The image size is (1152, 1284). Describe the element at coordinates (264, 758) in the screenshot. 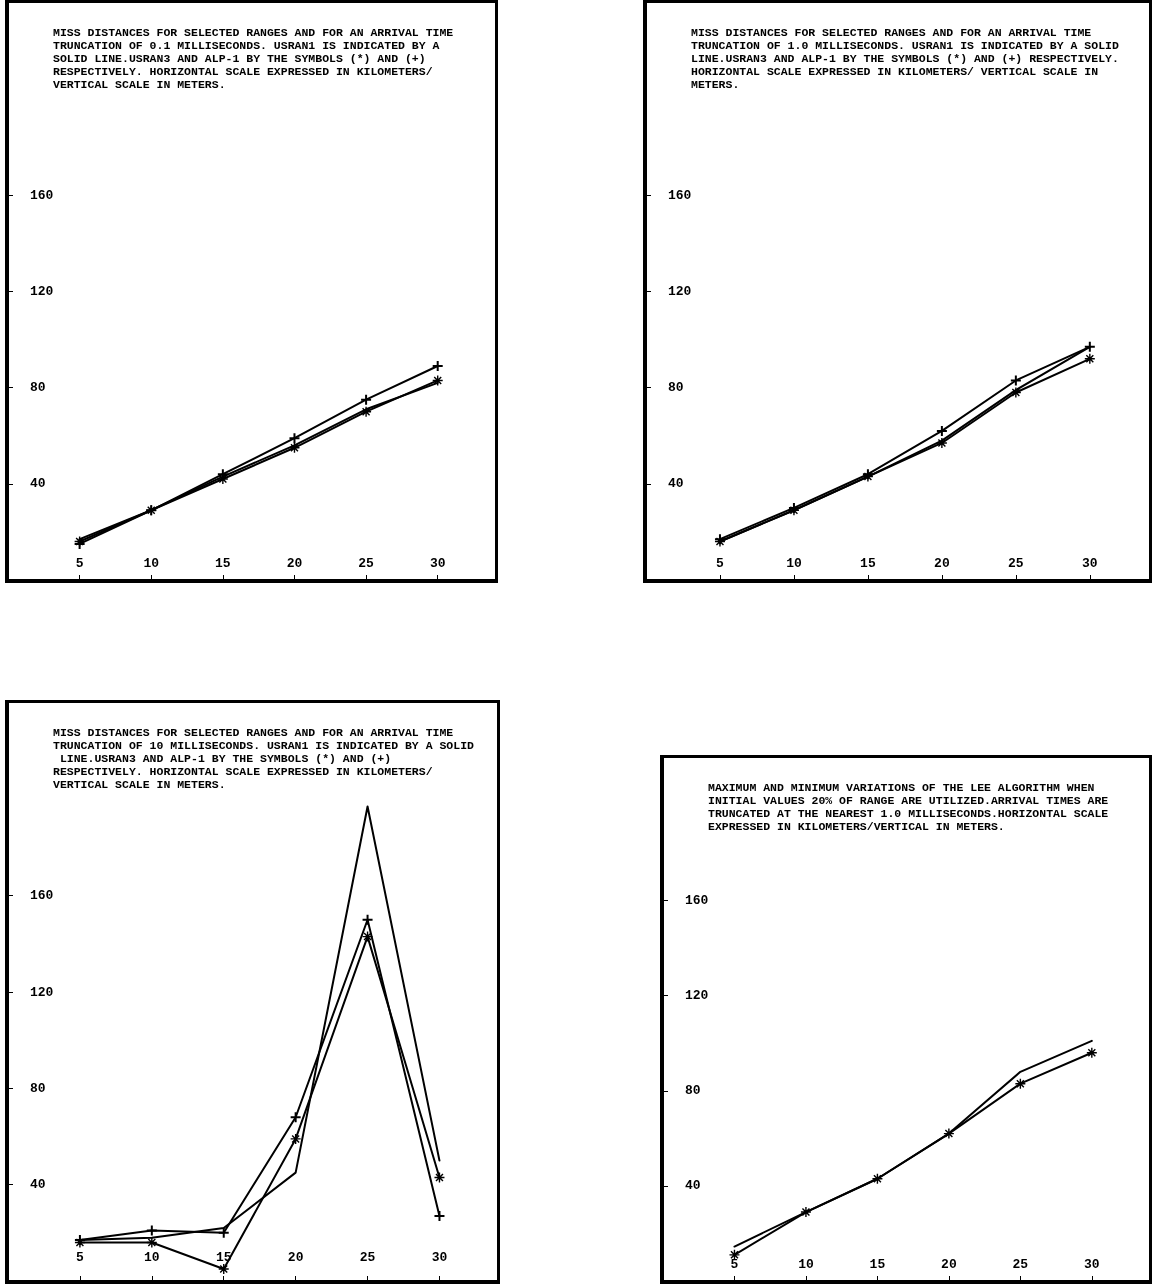

I see `text: MISS DISTANCES FOR SELECTED RANGES AND FOR AN ARRIVAL TIME TRUNCATION OF 10 MILLISECONDS. USRAN1 IS INDICATED BY A SOLID LINE.USRAN3 AND ALP-1 BY THE SYMBOLS (*) AND (+) RESPECTIVELY. HORIZONTAL SCALE EXPRESSED IN KILOMETERS/ VERTICAL SCALE IN METERS.` at that location.